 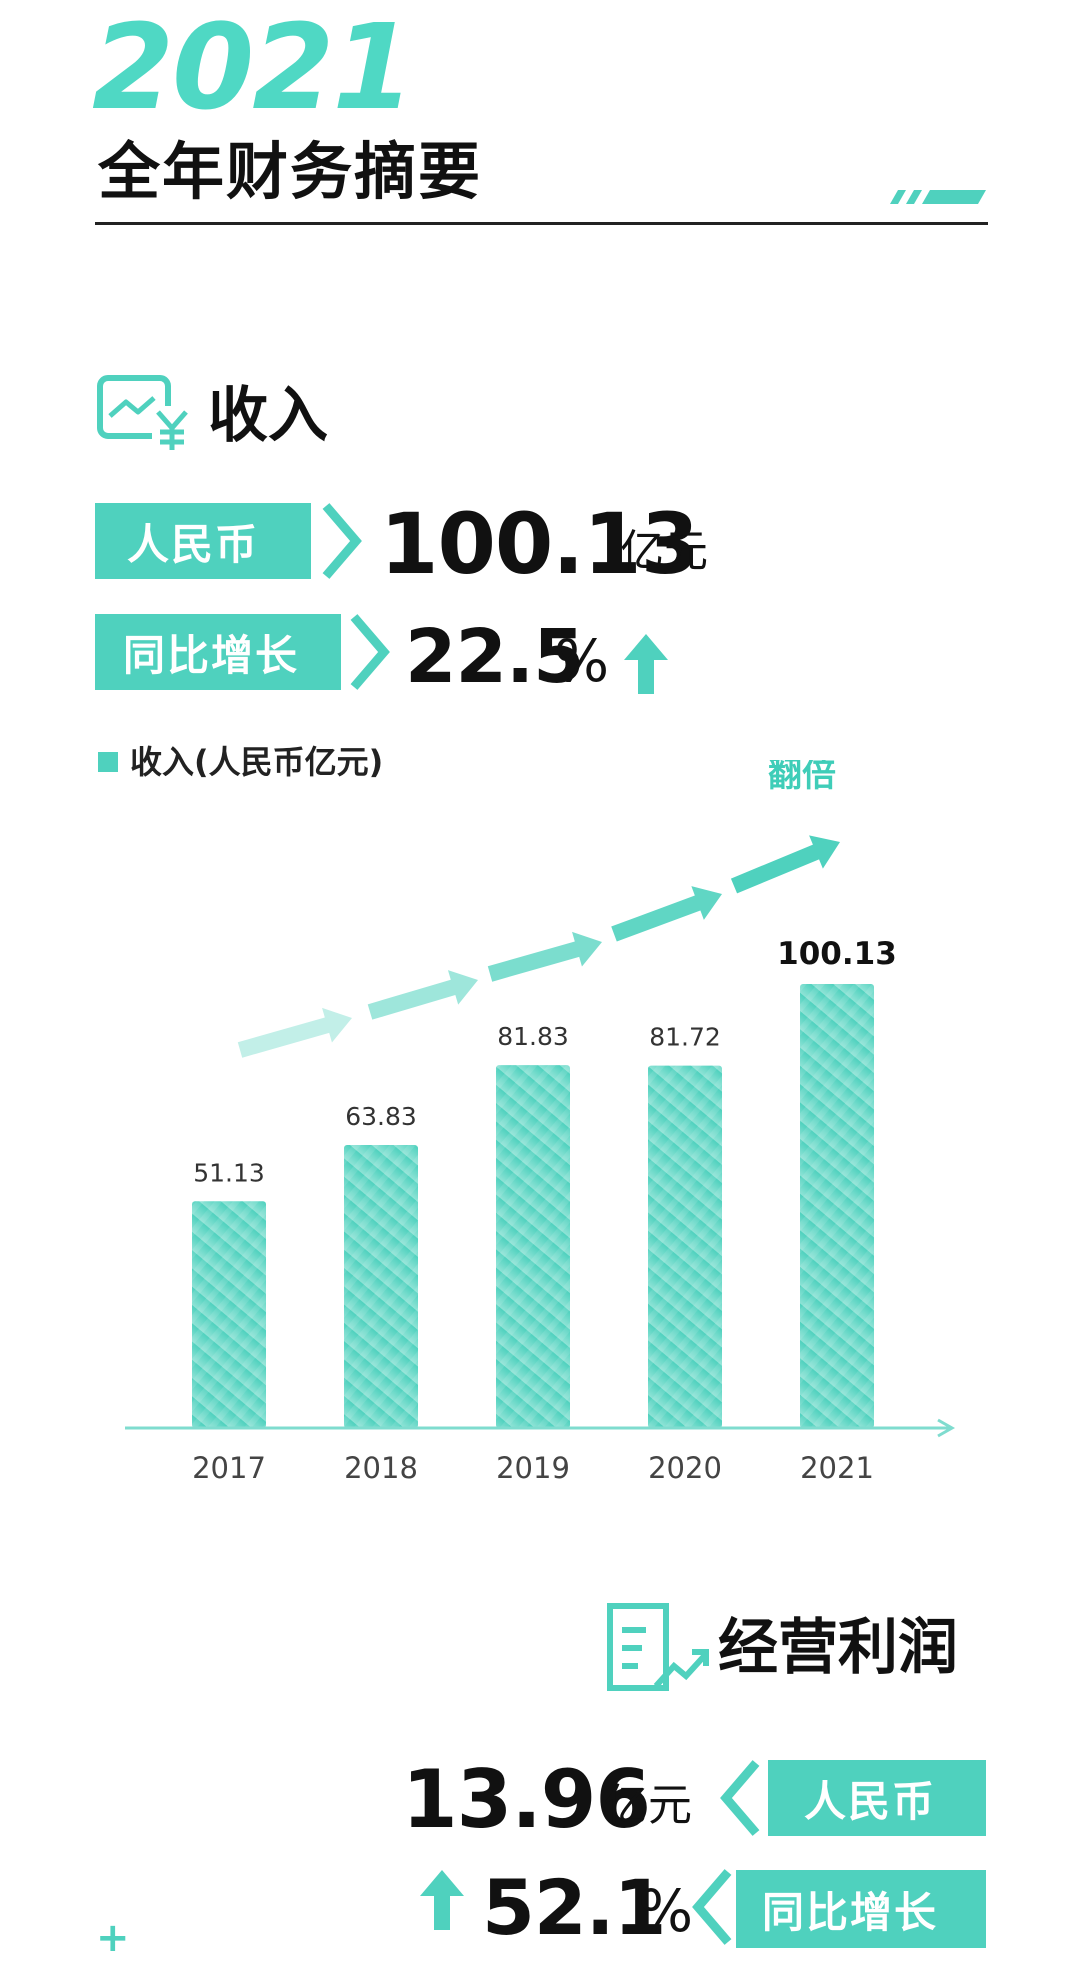 I want to click on revenue-section-title: 收入, so click(x=268, y=416).